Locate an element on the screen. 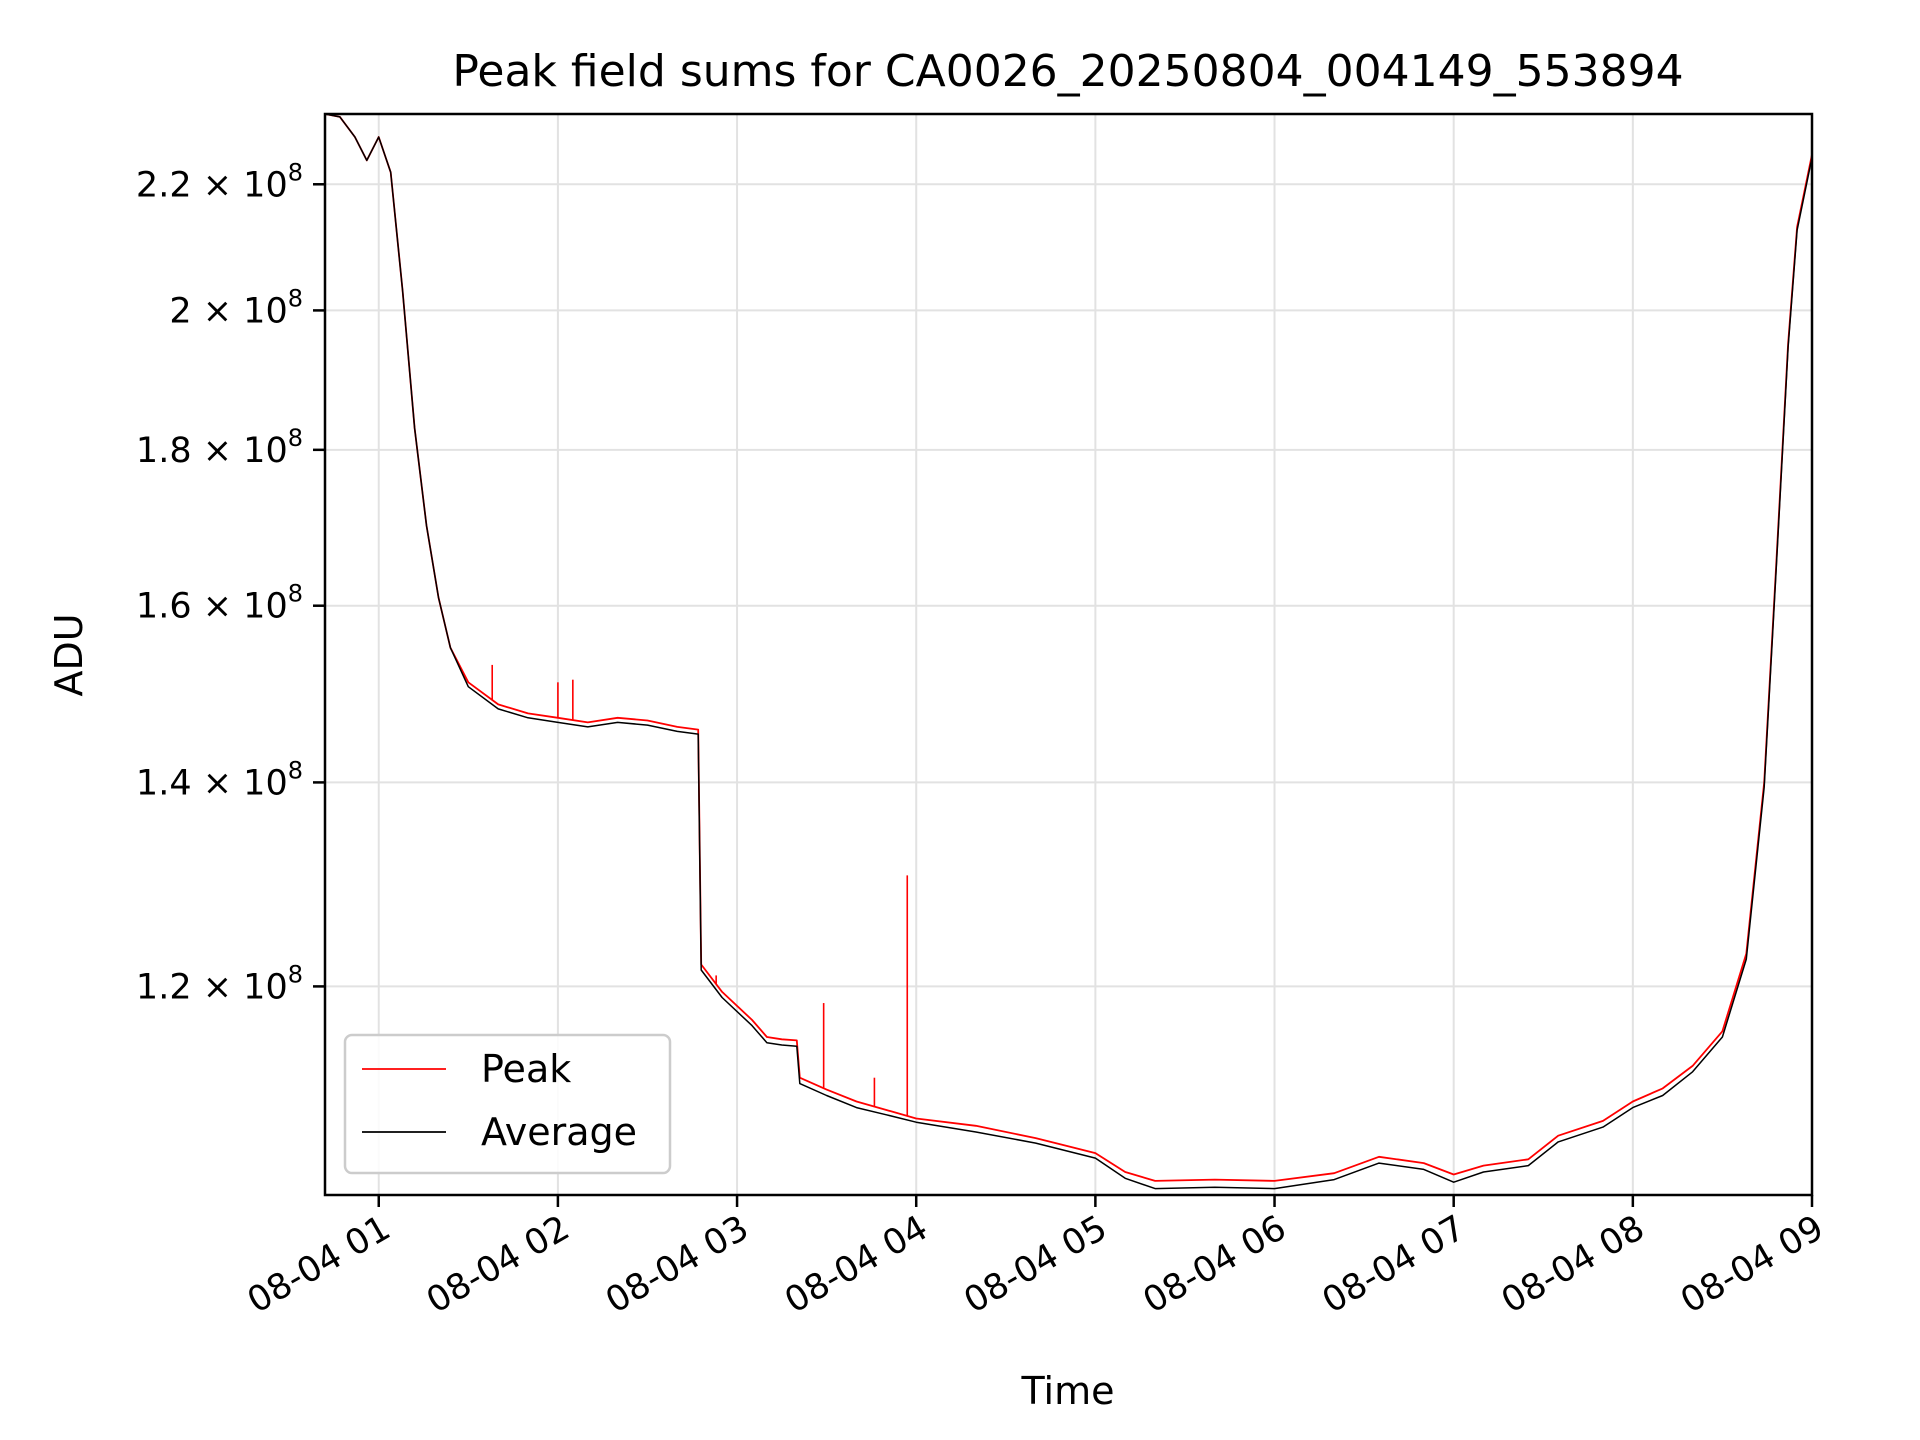 The height and width of the screenshot is (1440, 1920). y-tick-label: 2 × 10⁸ is located at coordinates (236, 307).